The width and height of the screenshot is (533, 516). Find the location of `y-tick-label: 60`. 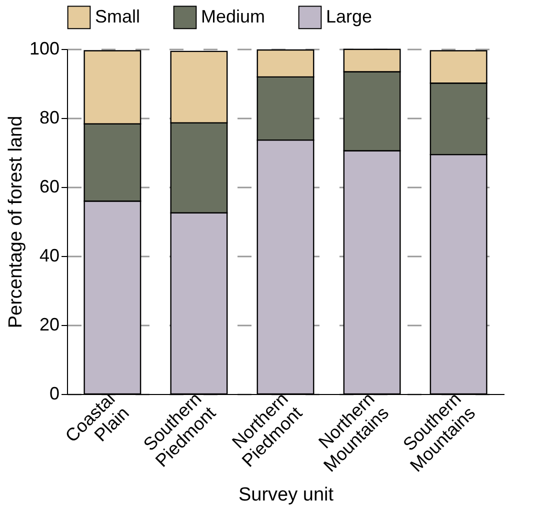

y-tick-label: 60 is located at coordinates (49, 186).